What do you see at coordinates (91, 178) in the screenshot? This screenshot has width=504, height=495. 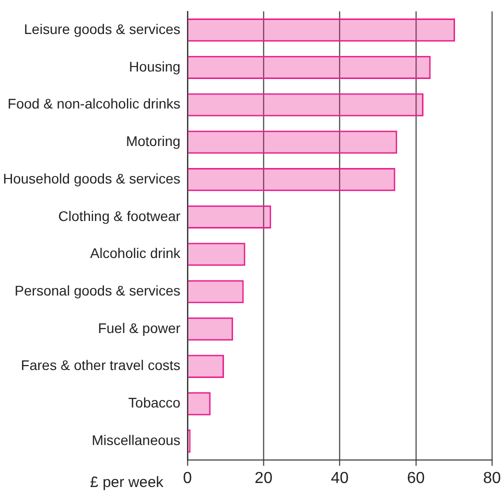 I see `y-tick-label: Household goods & services` at bounding box center [91, 178].